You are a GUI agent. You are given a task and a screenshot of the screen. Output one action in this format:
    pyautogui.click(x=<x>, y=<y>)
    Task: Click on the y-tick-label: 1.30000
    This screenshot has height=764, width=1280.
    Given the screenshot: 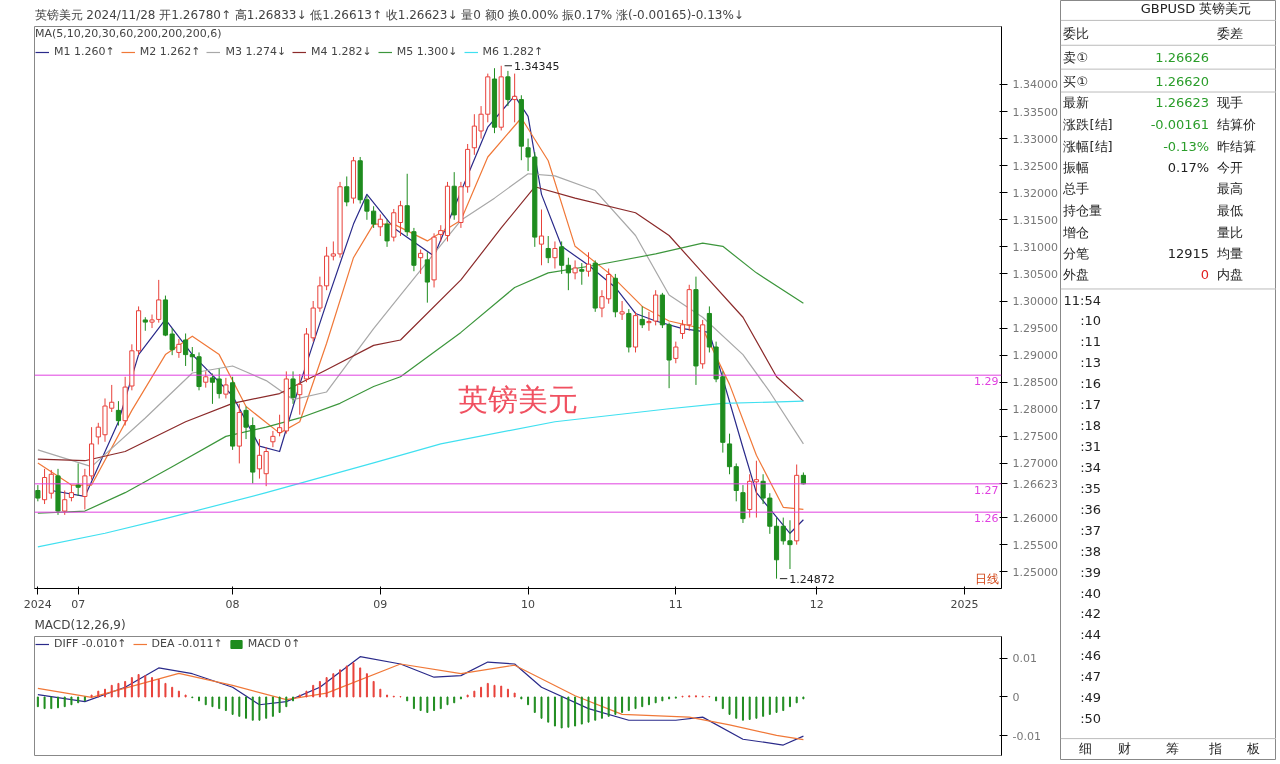 What is the action you would take?
    pyautogui.click(x=1035, y=301)
    